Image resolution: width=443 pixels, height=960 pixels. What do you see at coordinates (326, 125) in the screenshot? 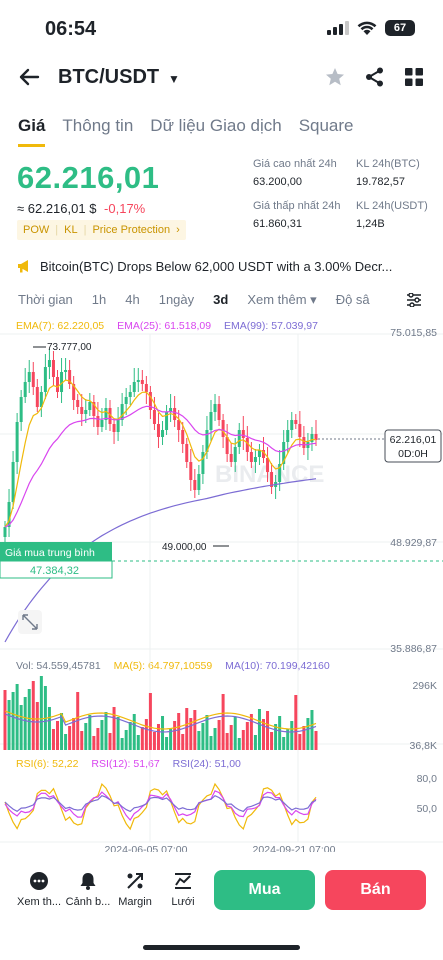
I see `tab-square: Square` at bounding box center [326, 125].